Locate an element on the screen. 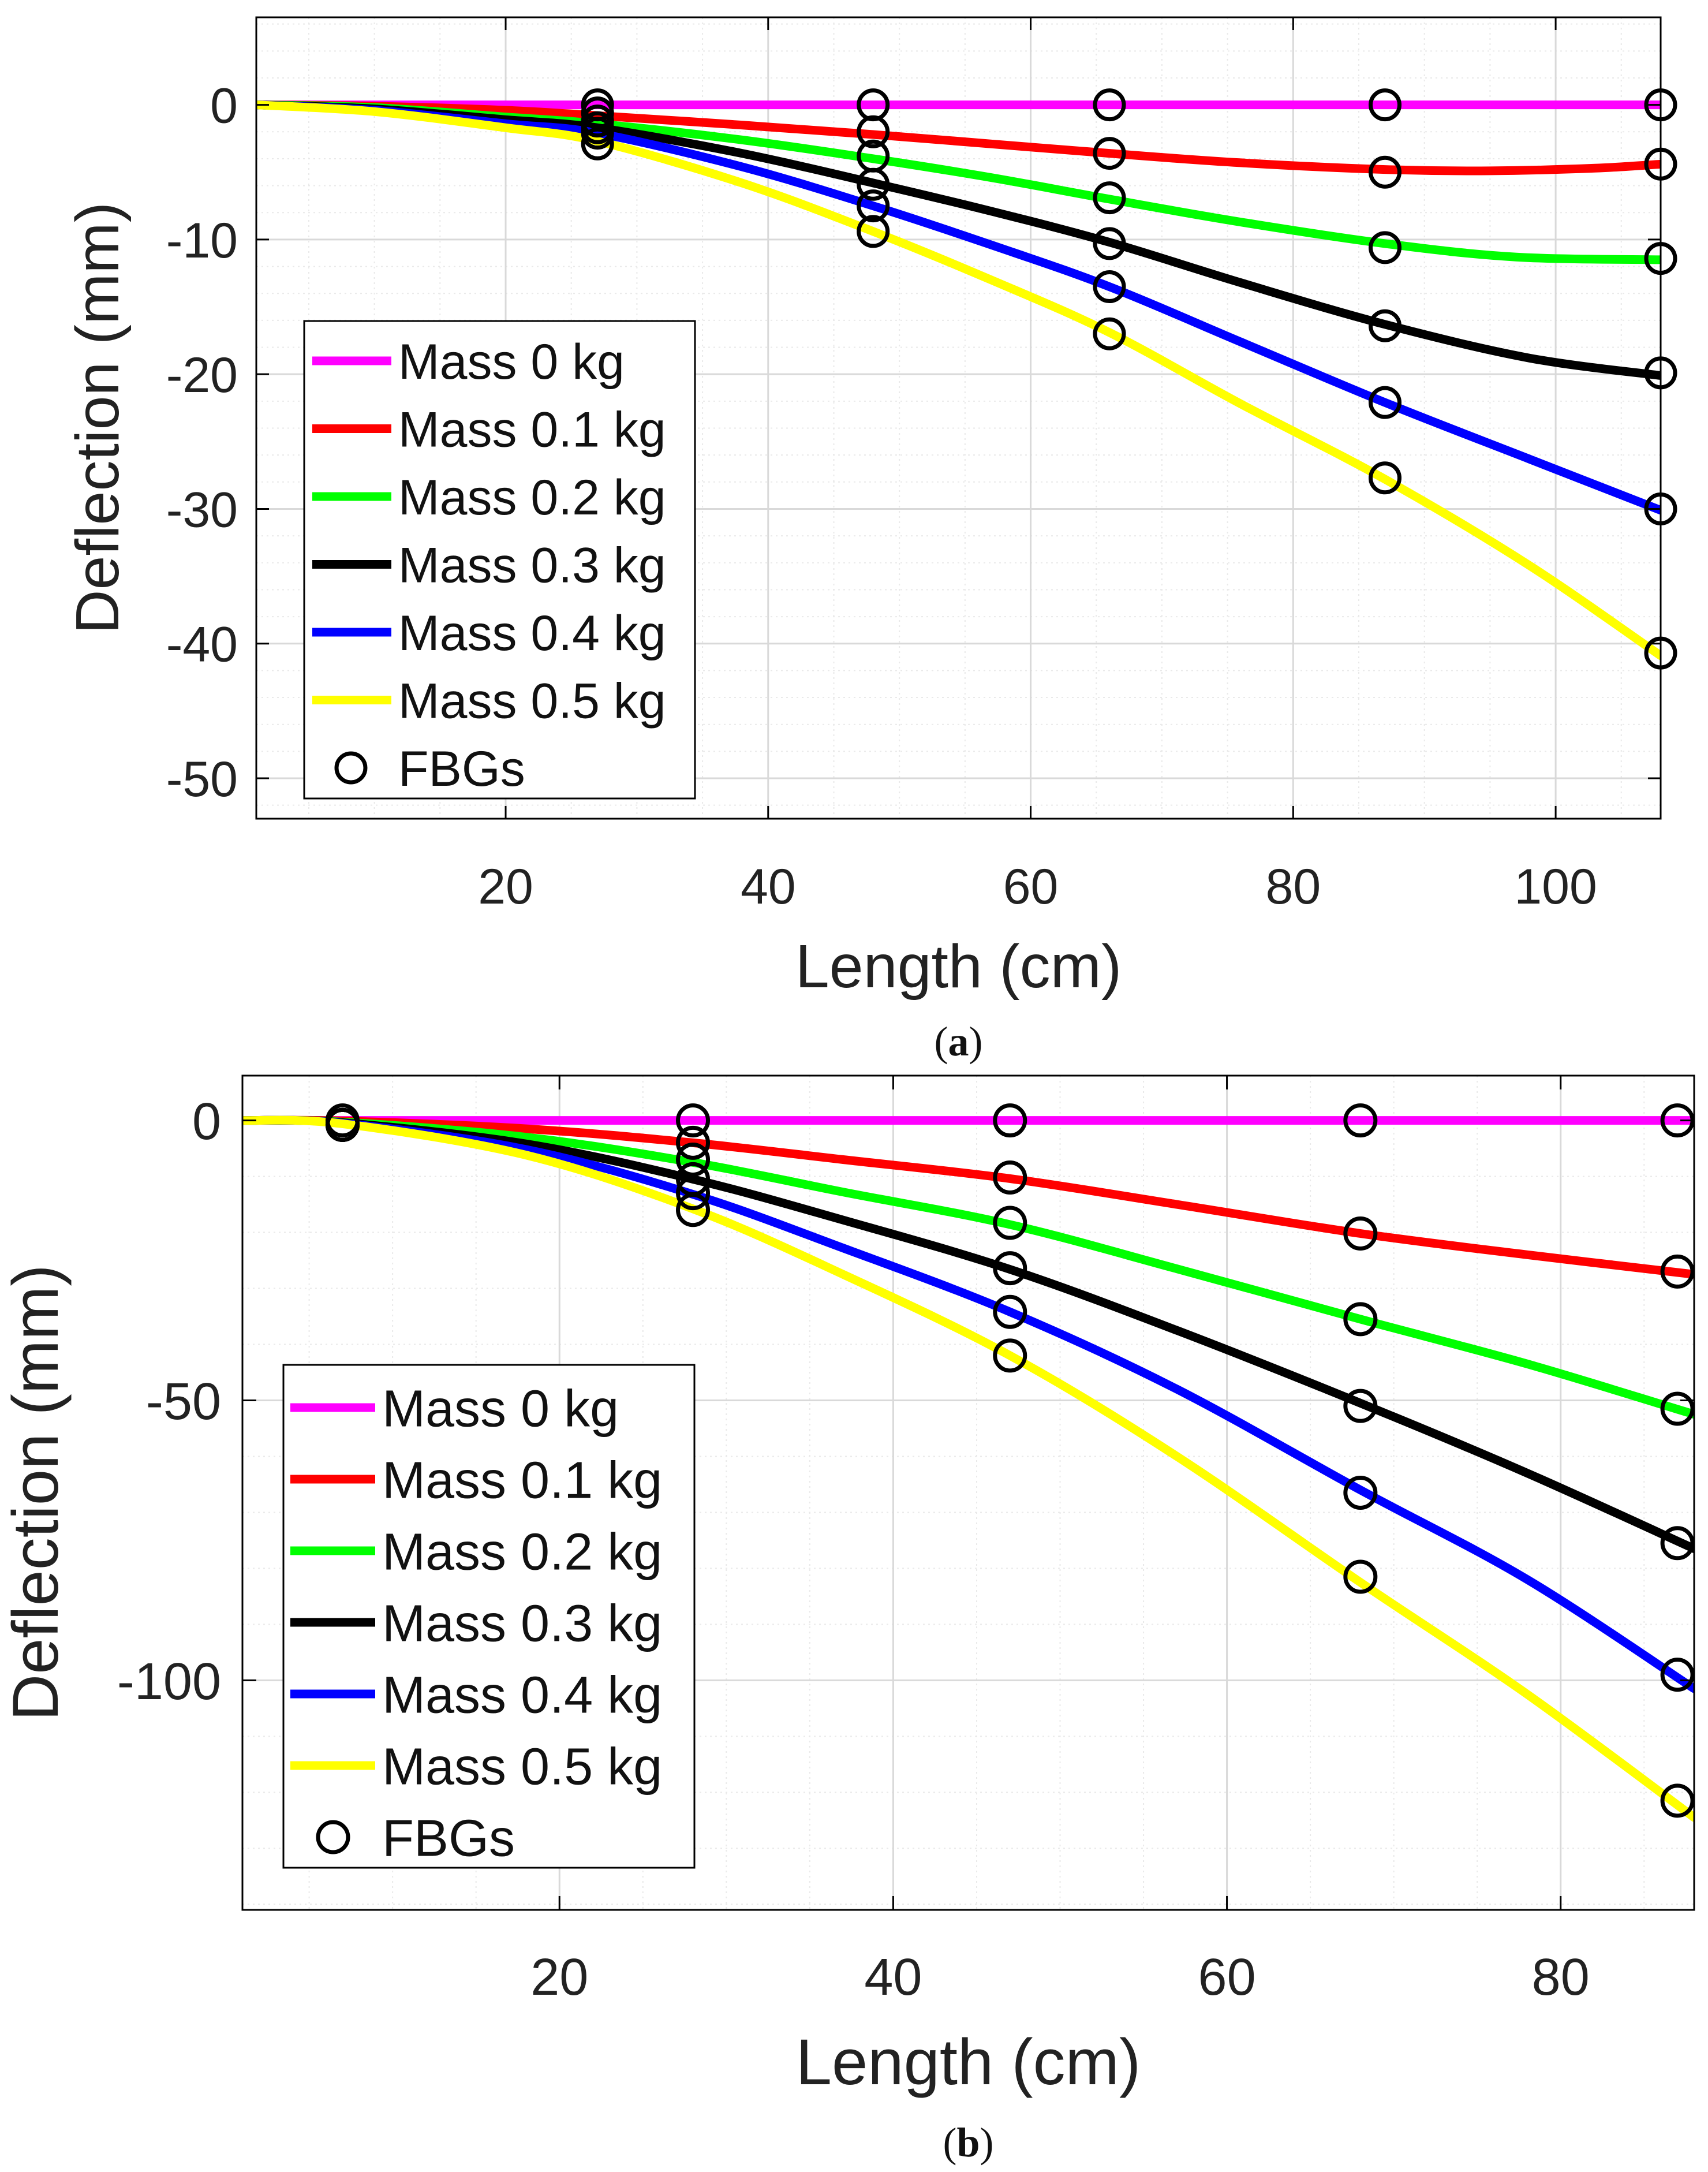 This screenshot has width=1708, height=2172. y-tick-label: 0 is located at coordinates (206, 1122).